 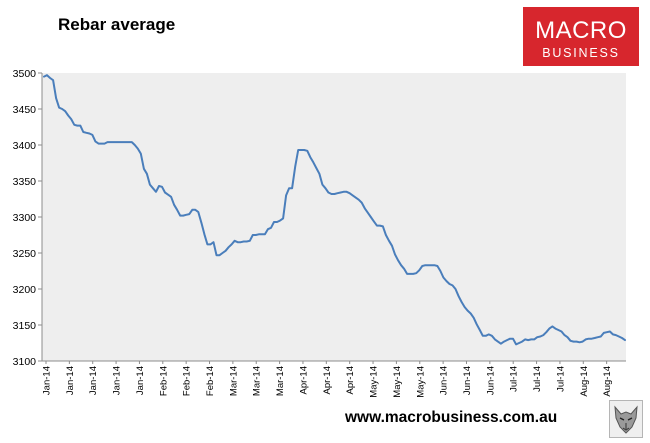 I want to click on website-url: www.macrobusiness.com.au, so click(x=451, y=417).